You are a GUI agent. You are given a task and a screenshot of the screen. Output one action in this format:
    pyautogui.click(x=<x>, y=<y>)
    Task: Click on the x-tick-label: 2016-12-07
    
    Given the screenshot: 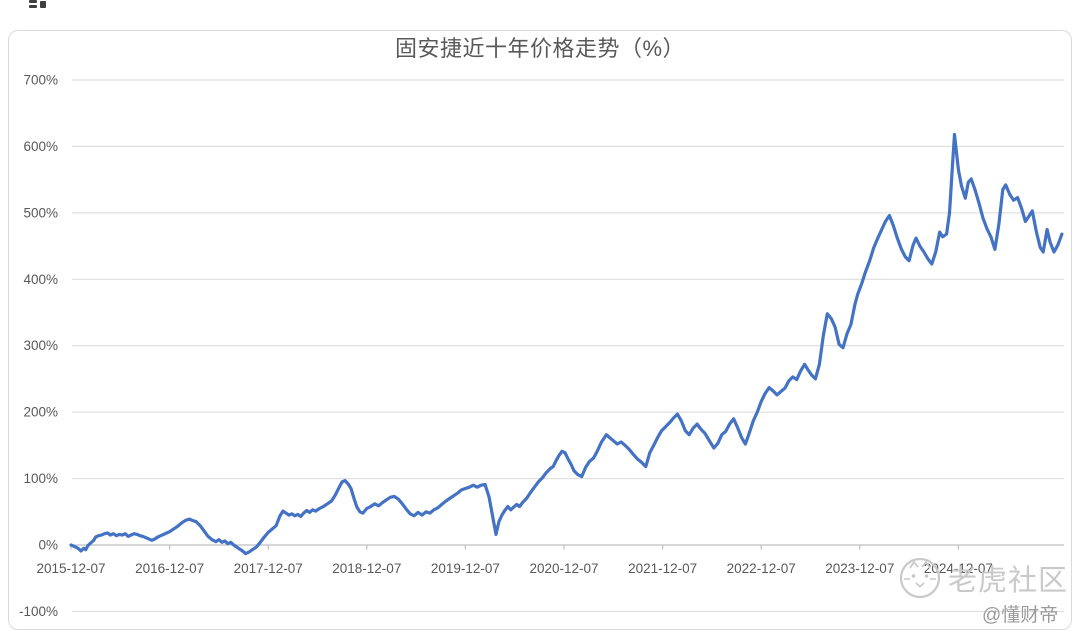 What is the action you would take?
    pyautogui.click(x=169, y=568)
    